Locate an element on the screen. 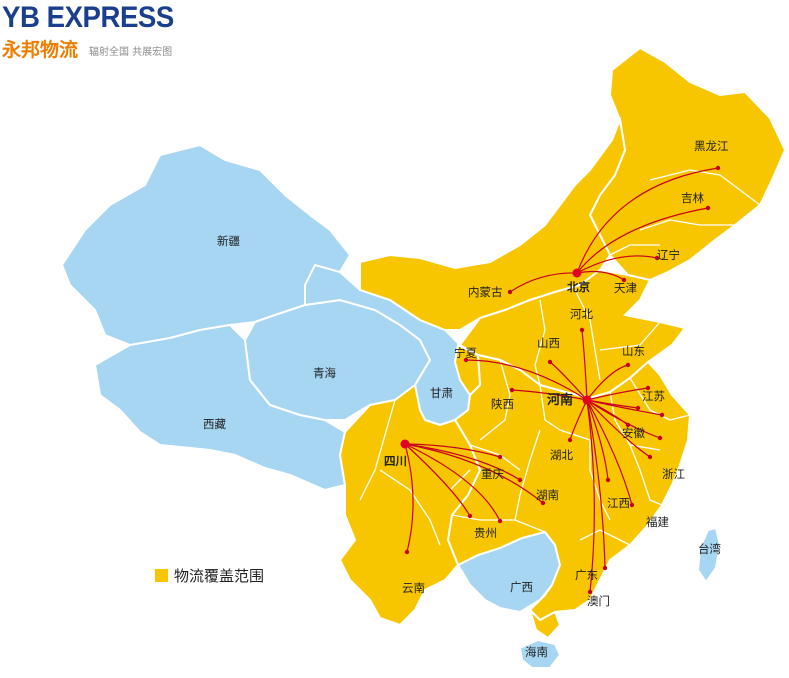 Image resolution: width=789 pixels, height=678 pixels. route-sichuan-hunan is located at coordinates (462, 462).